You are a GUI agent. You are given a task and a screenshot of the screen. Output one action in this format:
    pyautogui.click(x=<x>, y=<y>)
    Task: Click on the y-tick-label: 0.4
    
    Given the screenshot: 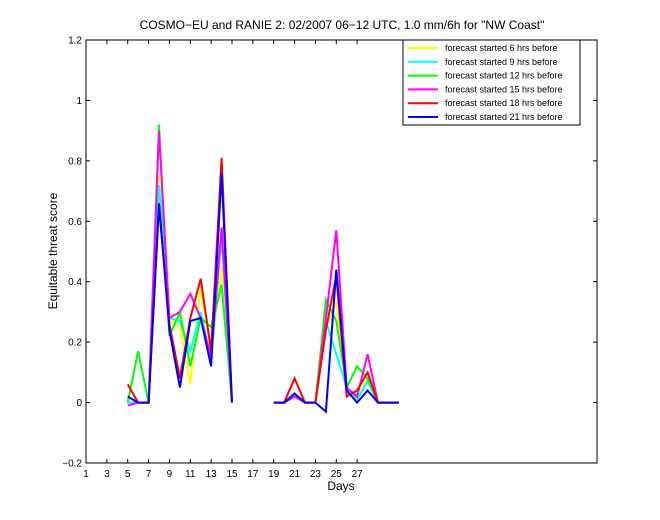 What is the action you would take?
    pyautogui.click(x=75, y=282)
    